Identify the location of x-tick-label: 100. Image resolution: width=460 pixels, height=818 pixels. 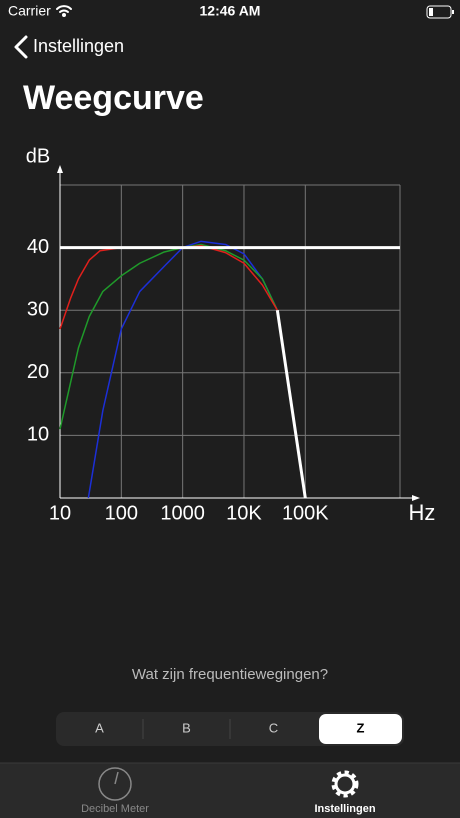
(121, 513).